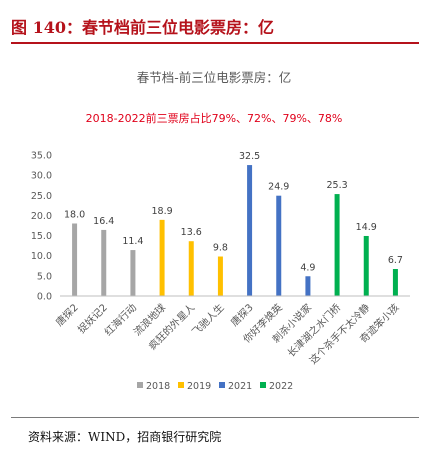 The width and height of the screenshot is (429, 455). What do you see at coordinates (103, 221) in the screenshot?
I see `data-label: 16.4` at bounding box center [103, 221].